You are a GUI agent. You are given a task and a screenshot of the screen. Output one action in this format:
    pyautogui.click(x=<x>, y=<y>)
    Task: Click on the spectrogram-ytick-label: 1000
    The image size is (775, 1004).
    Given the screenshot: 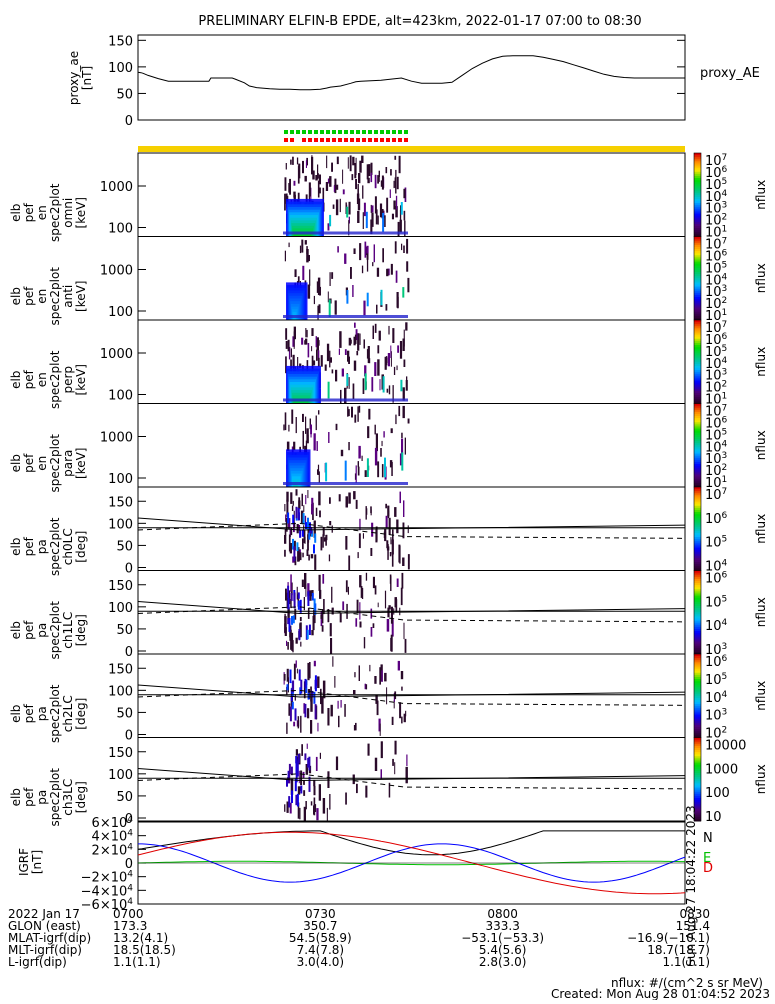 What is the action you would take?
    pyautogui.click(x=116, y=271)
    